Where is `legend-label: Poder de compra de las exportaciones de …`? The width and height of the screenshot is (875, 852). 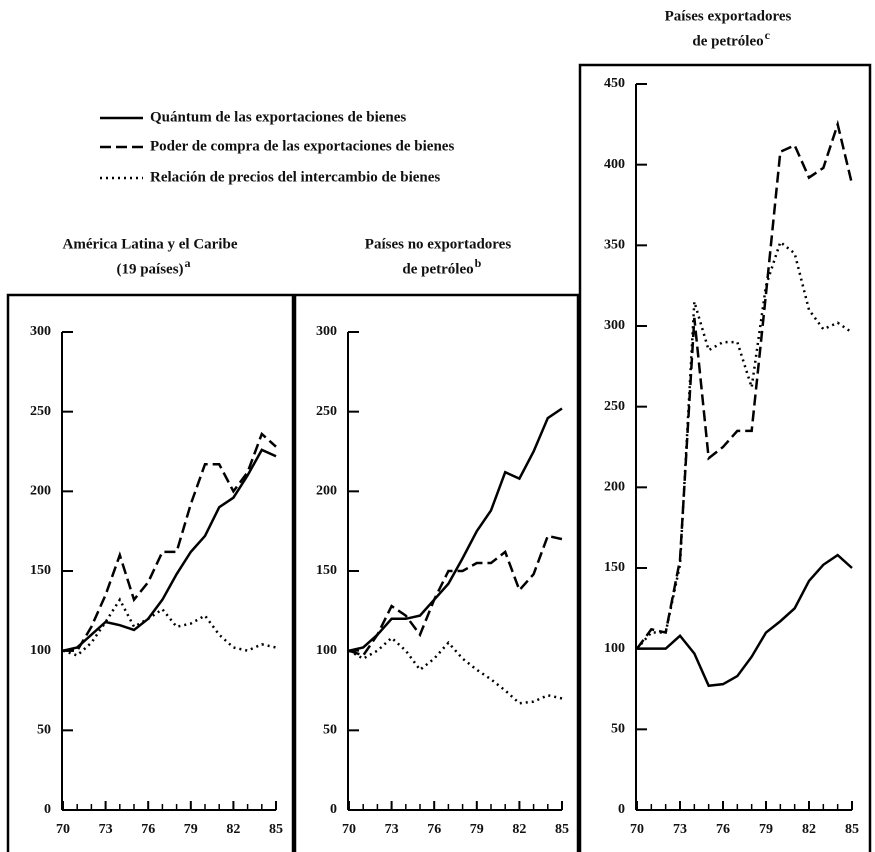 legend-label: Poder de compra de las exportaciones de … is located at coordinates (302, 146).